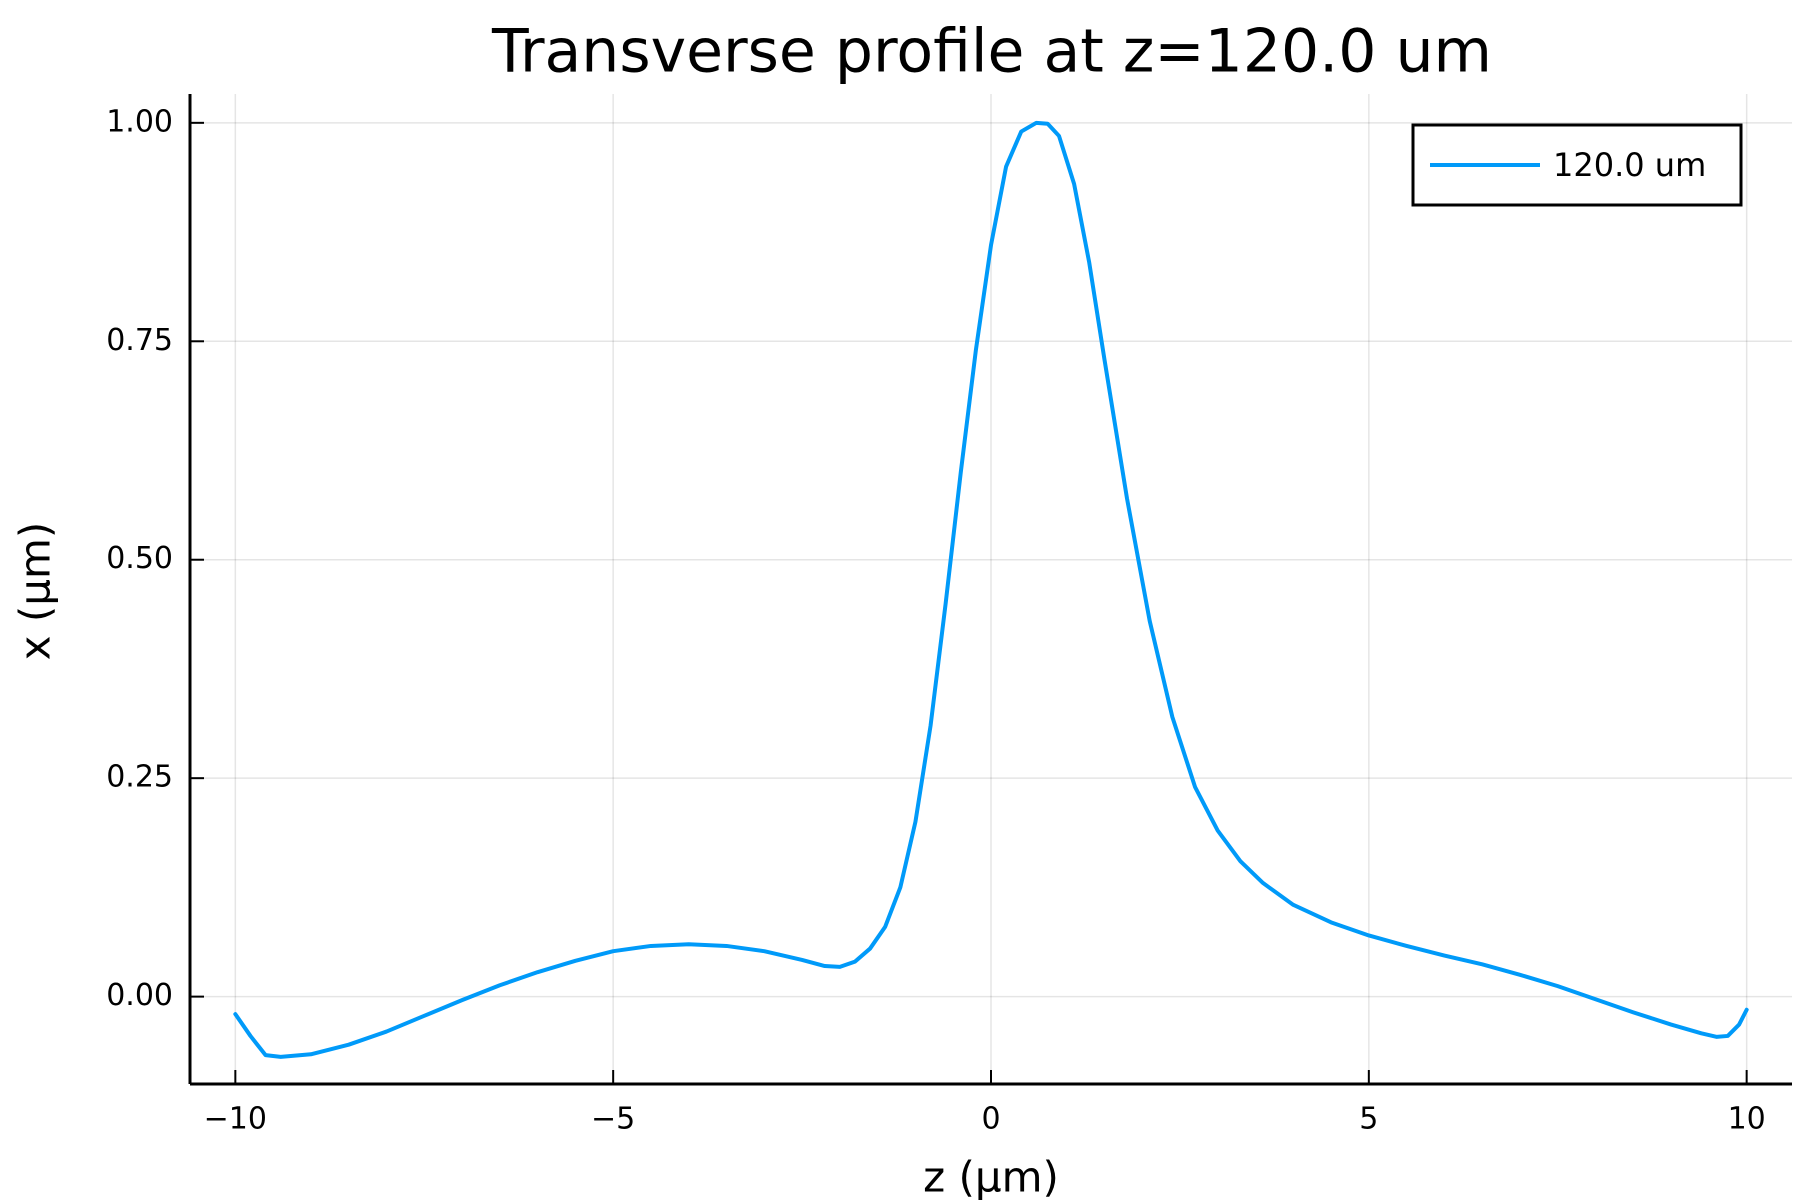 This screenshot has width=1800, height=1200. I want to click on y-tick-label: 0.25, so click(139, 777).